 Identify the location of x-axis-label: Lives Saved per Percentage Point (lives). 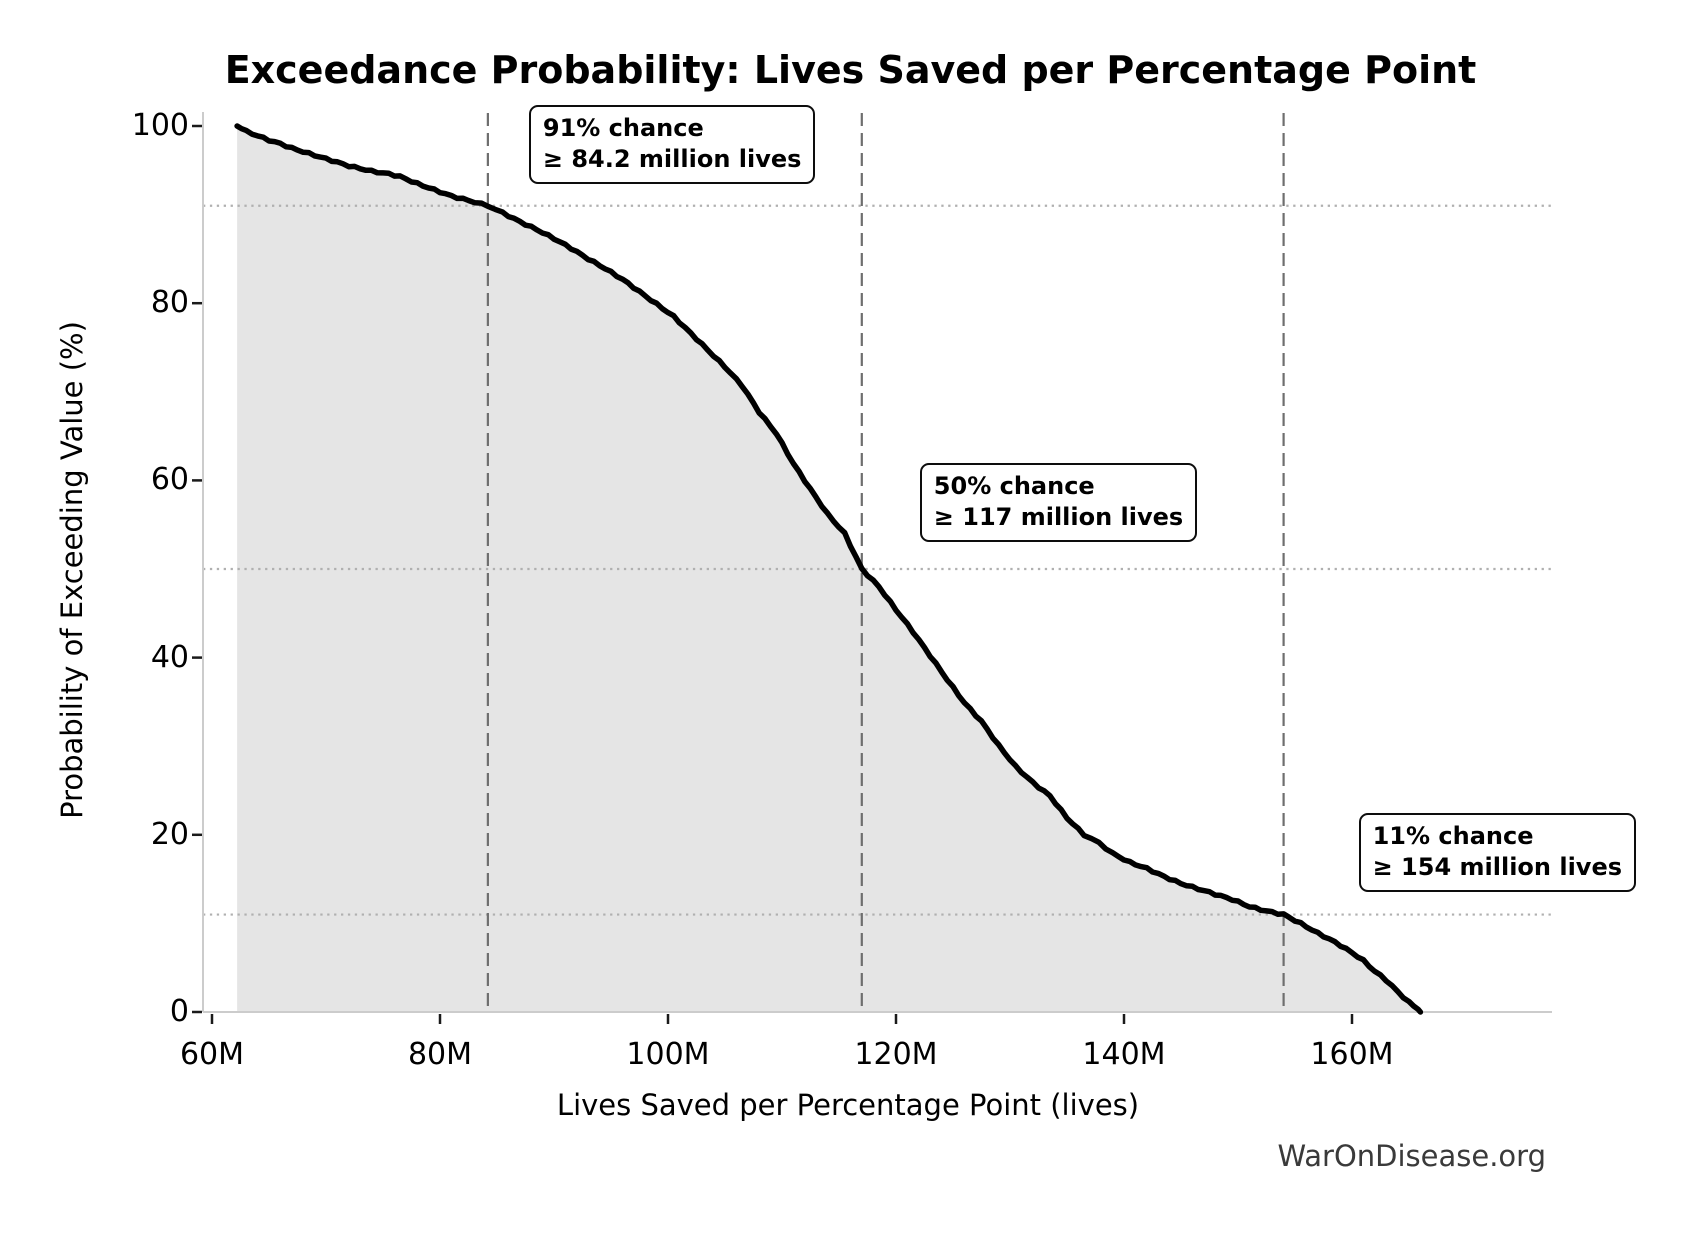
(848, 1105).